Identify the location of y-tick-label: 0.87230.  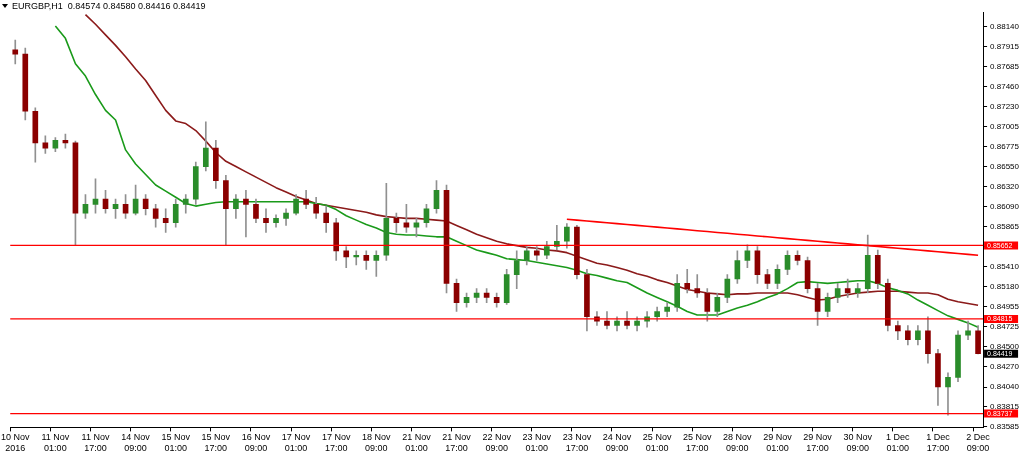
(1005, 107).